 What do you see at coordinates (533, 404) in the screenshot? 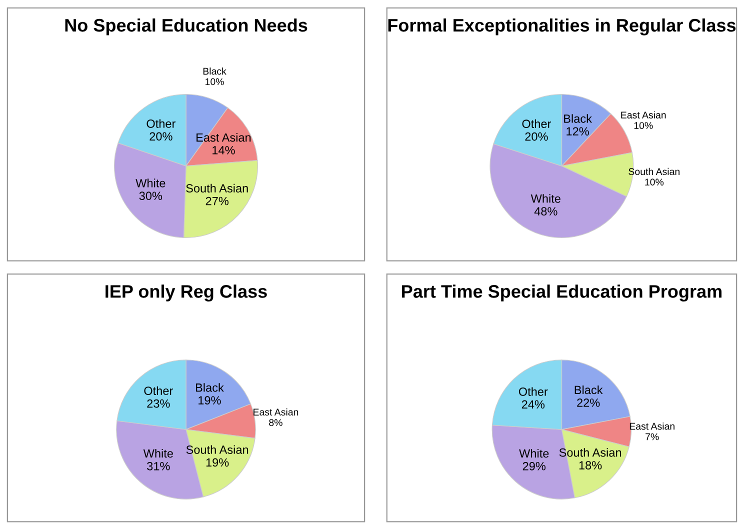
I see `data-label: 24%` at bounding box center [533, 404].